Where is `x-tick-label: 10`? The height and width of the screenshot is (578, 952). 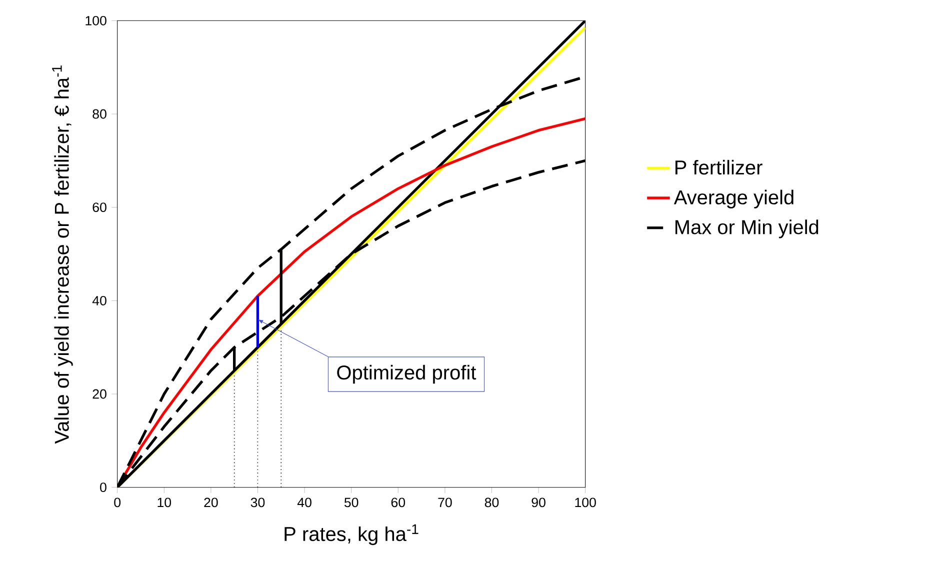
x-tick-label: 10 is located at coordinates (165, 503).